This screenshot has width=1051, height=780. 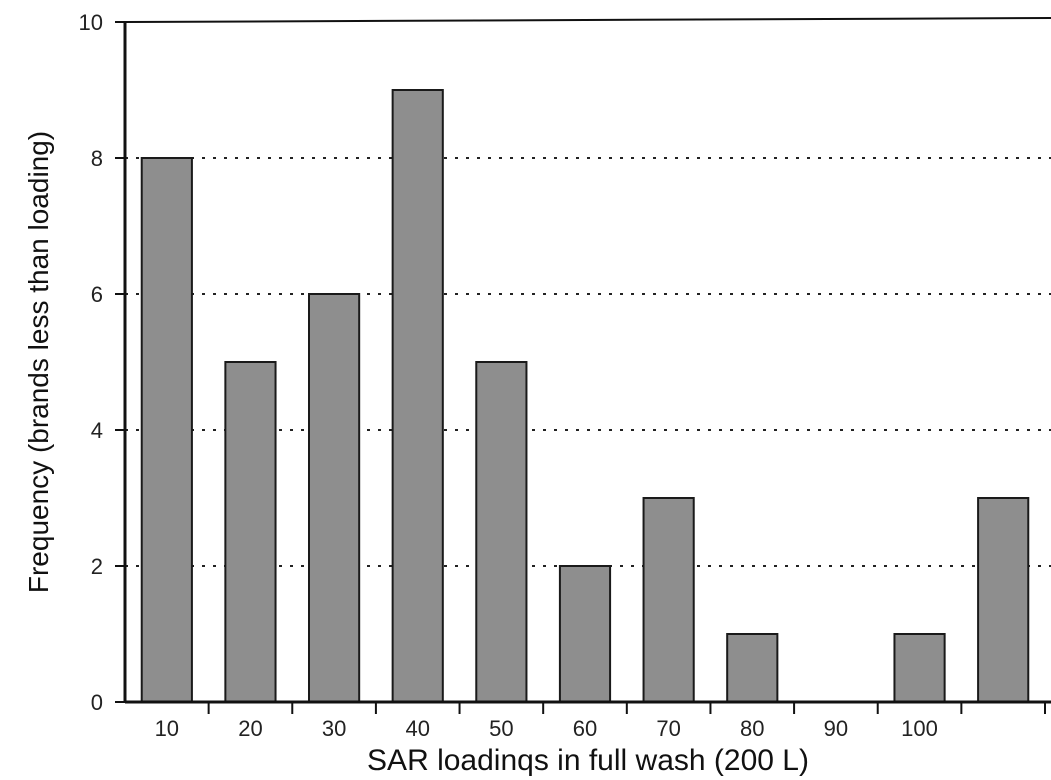 I want to click on y-tick-label-6: 6, so click(x=97, y=294).